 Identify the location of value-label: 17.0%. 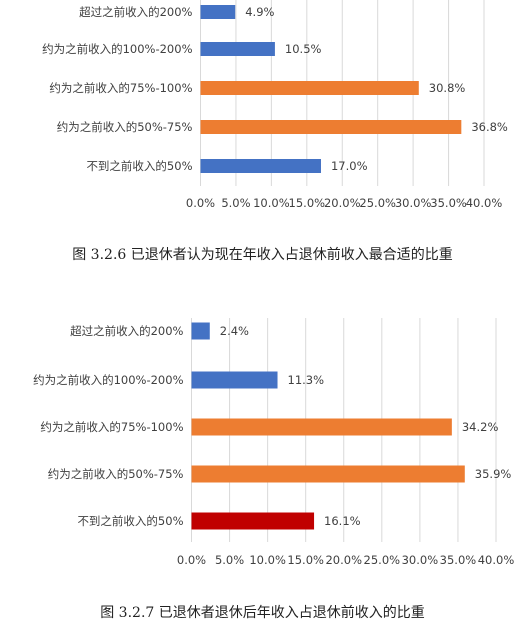
(349, 166).